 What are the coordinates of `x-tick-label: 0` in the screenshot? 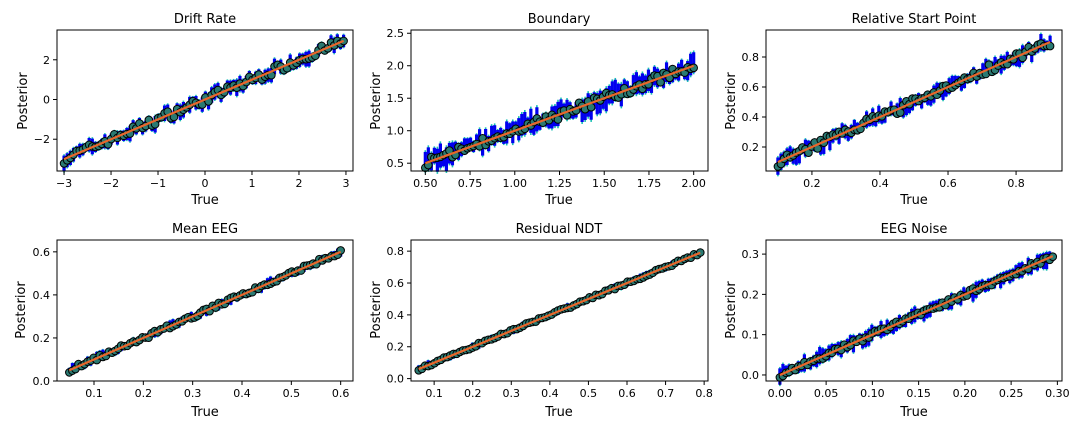 It's located at (205, 183).